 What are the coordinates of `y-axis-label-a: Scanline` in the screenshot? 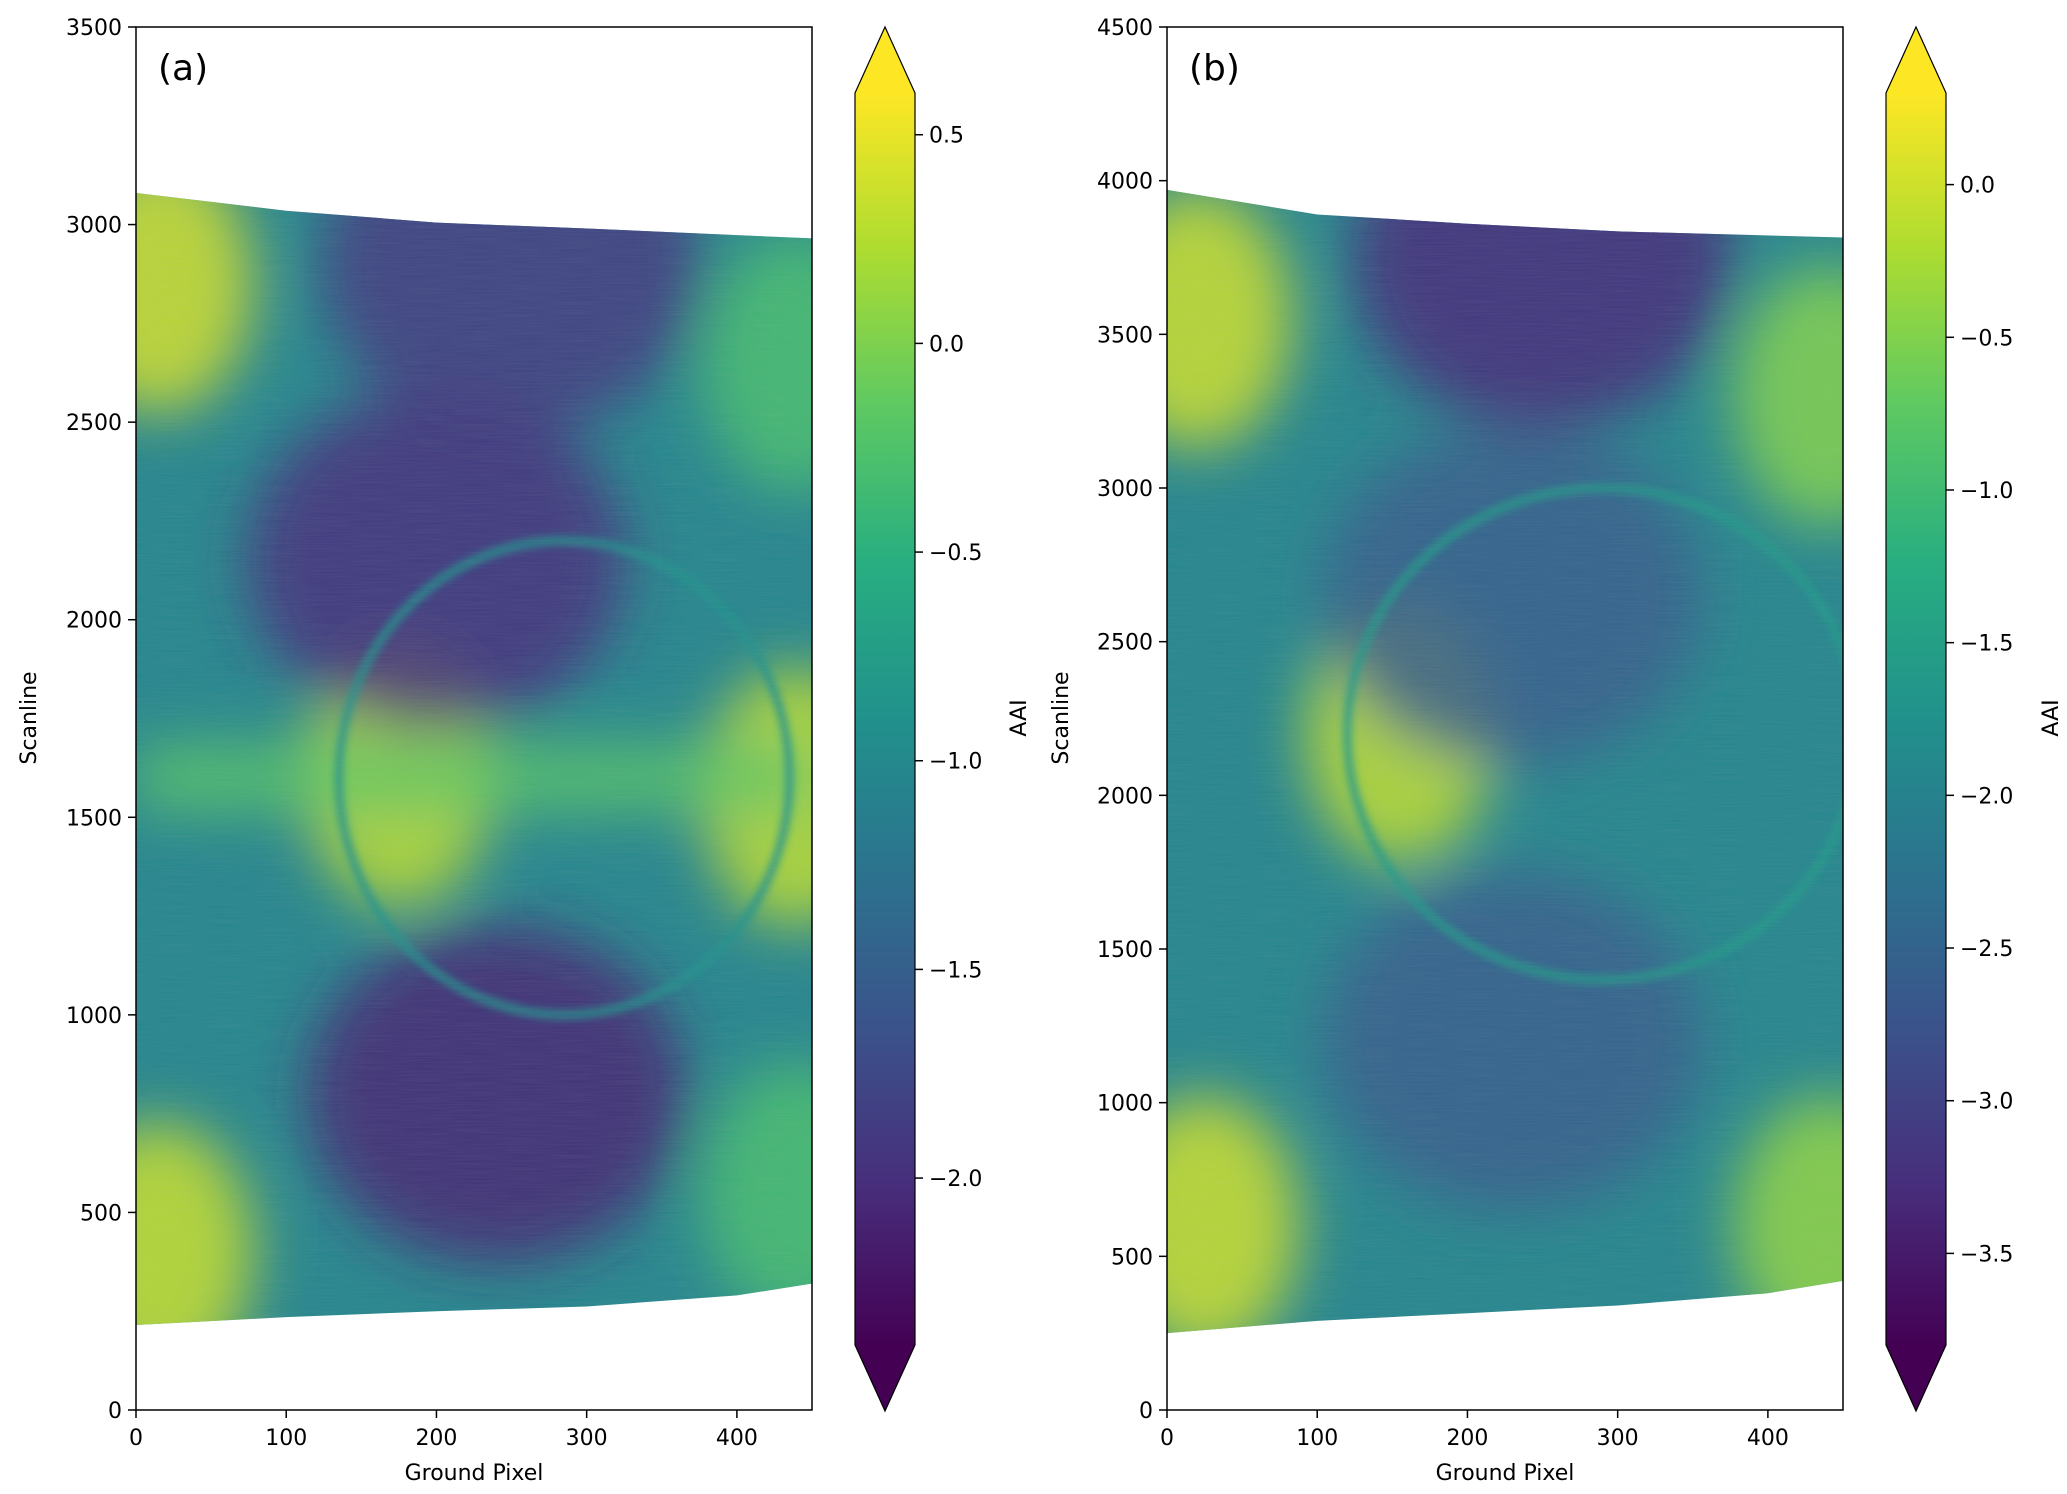 It's located at (29, 717).